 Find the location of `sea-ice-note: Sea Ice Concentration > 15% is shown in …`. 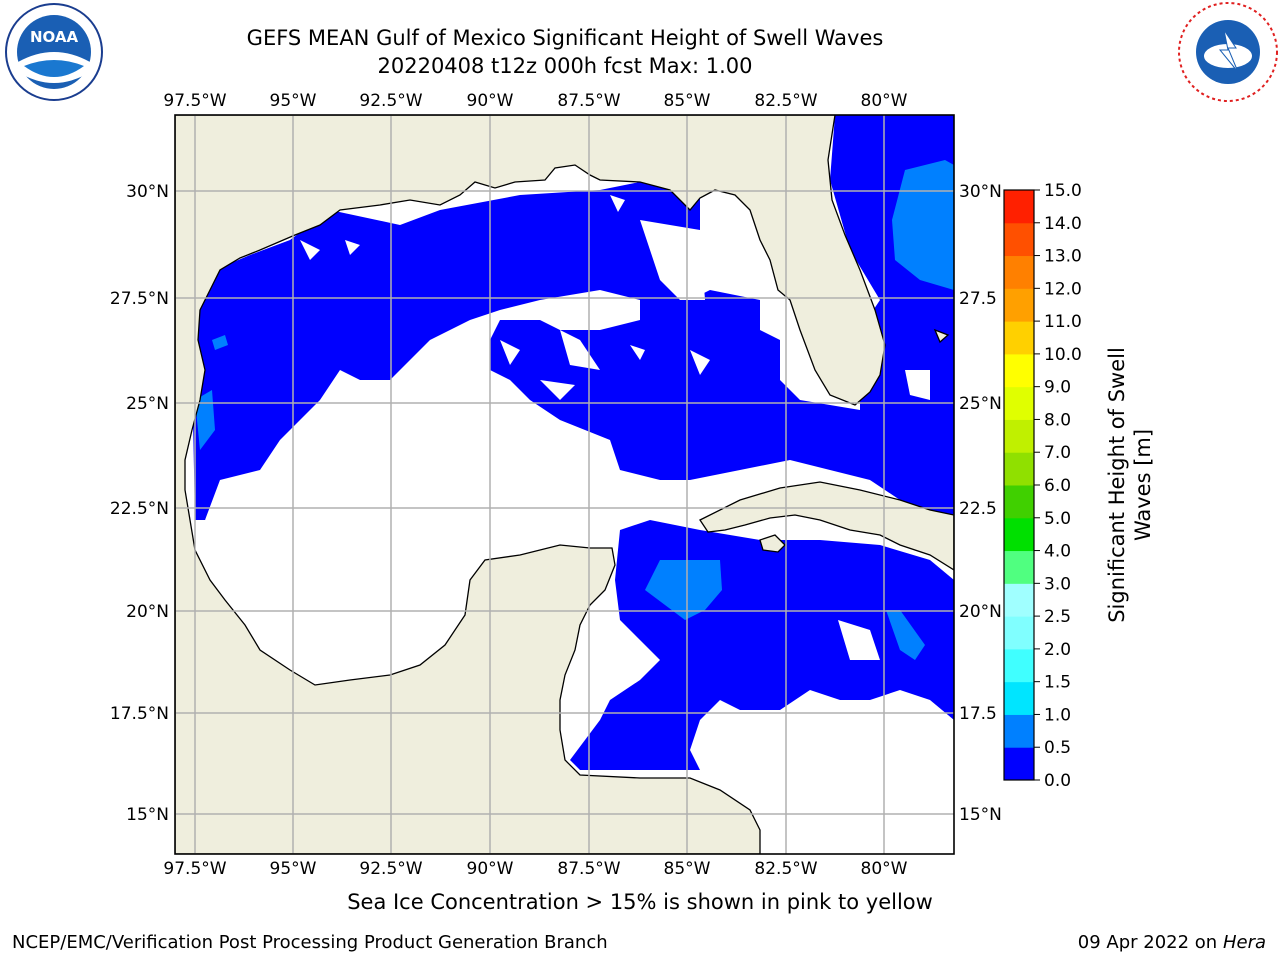

sea-ice-note: Sea Ice Concentration > 15% is shown in … is located at coordinates (640, 902).